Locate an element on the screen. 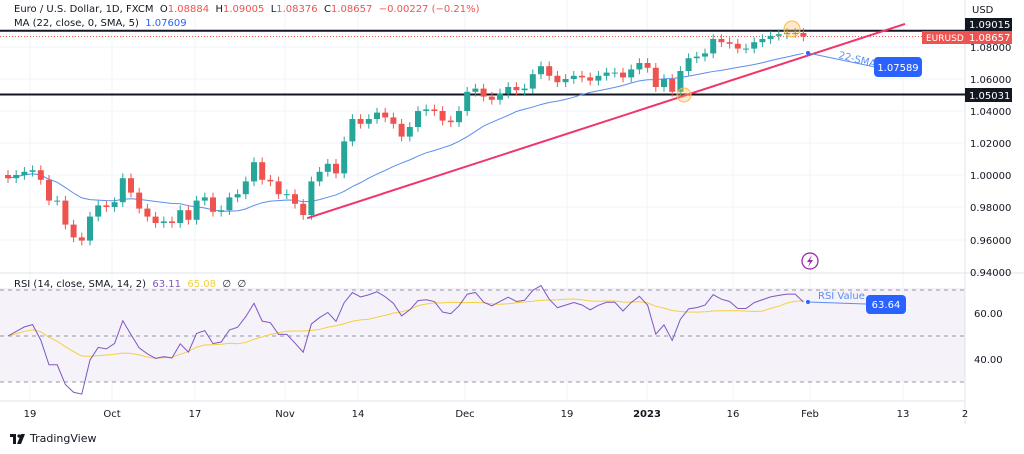 Image resolution: width=1024 pixels, height=454 pixels. rsi-callout-dot is located at coordinates (808, 302).